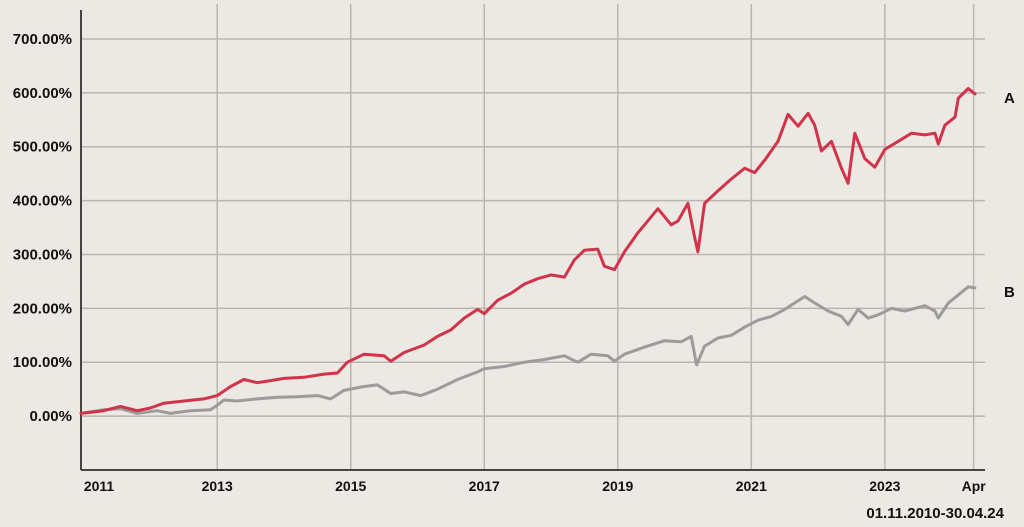 The width and height of the screenshot is (1024, 527). Describe the element at coordinates (42, 362) in the screenshot. I see `y-tick-label: 100.00%` at that location.